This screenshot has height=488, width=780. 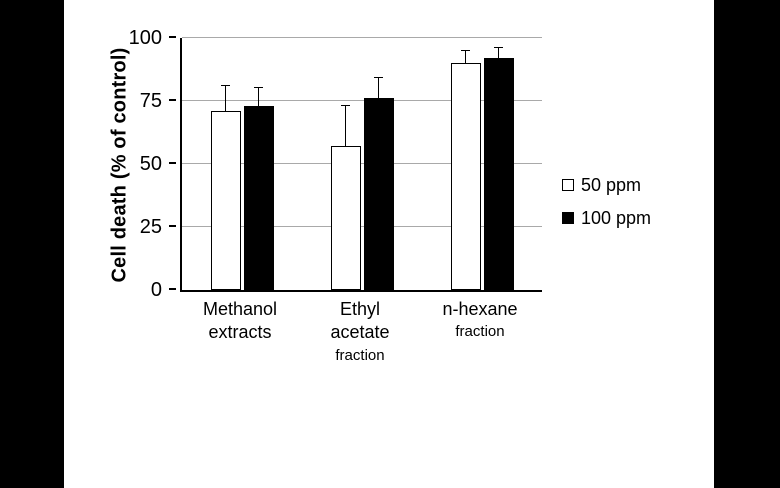 I want to click on y-tick-label-50: 50, so click(x=150, y=164).